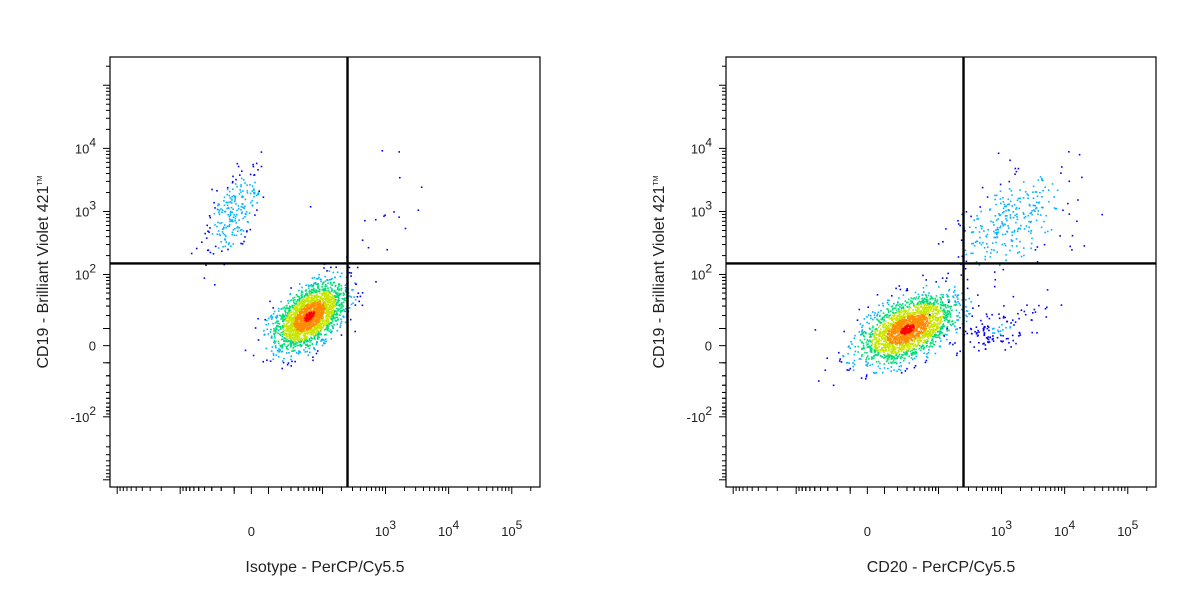  What do you see at coordinates (106, 273) in the screenshot?
I see `y-axis-ticks` at bounding box center [106, 273].